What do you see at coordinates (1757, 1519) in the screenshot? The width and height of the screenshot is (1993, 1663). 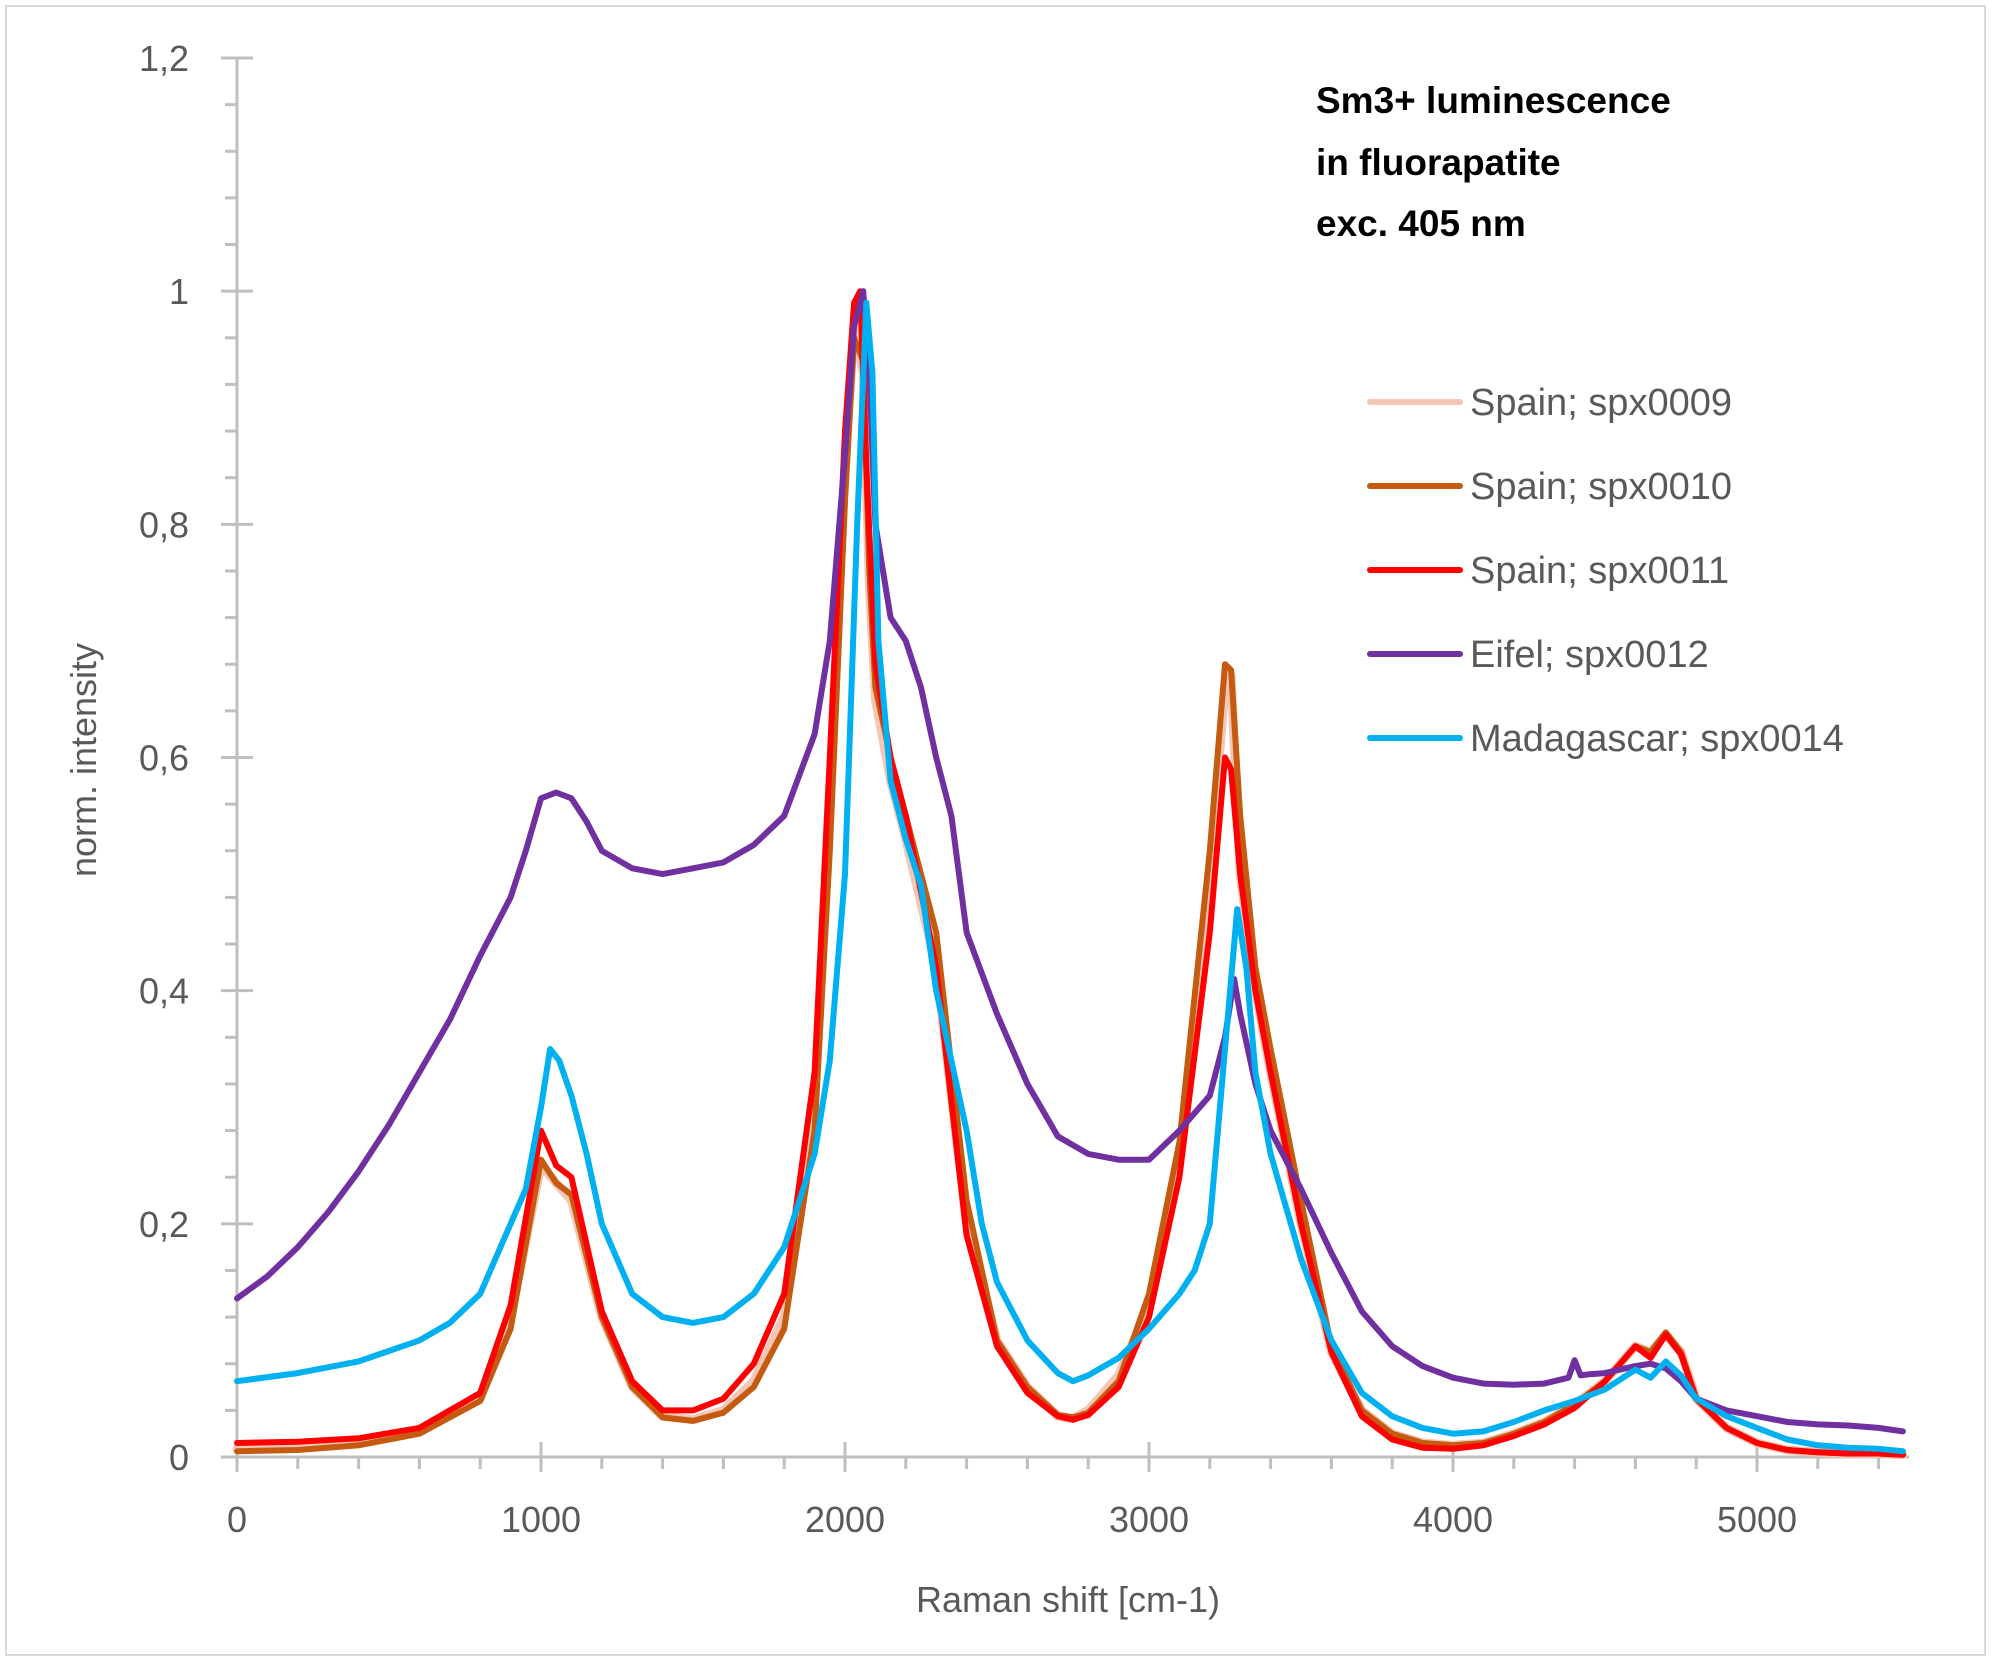 I see `x-tick-label: 5000` at bounding box center [1757, 1519].